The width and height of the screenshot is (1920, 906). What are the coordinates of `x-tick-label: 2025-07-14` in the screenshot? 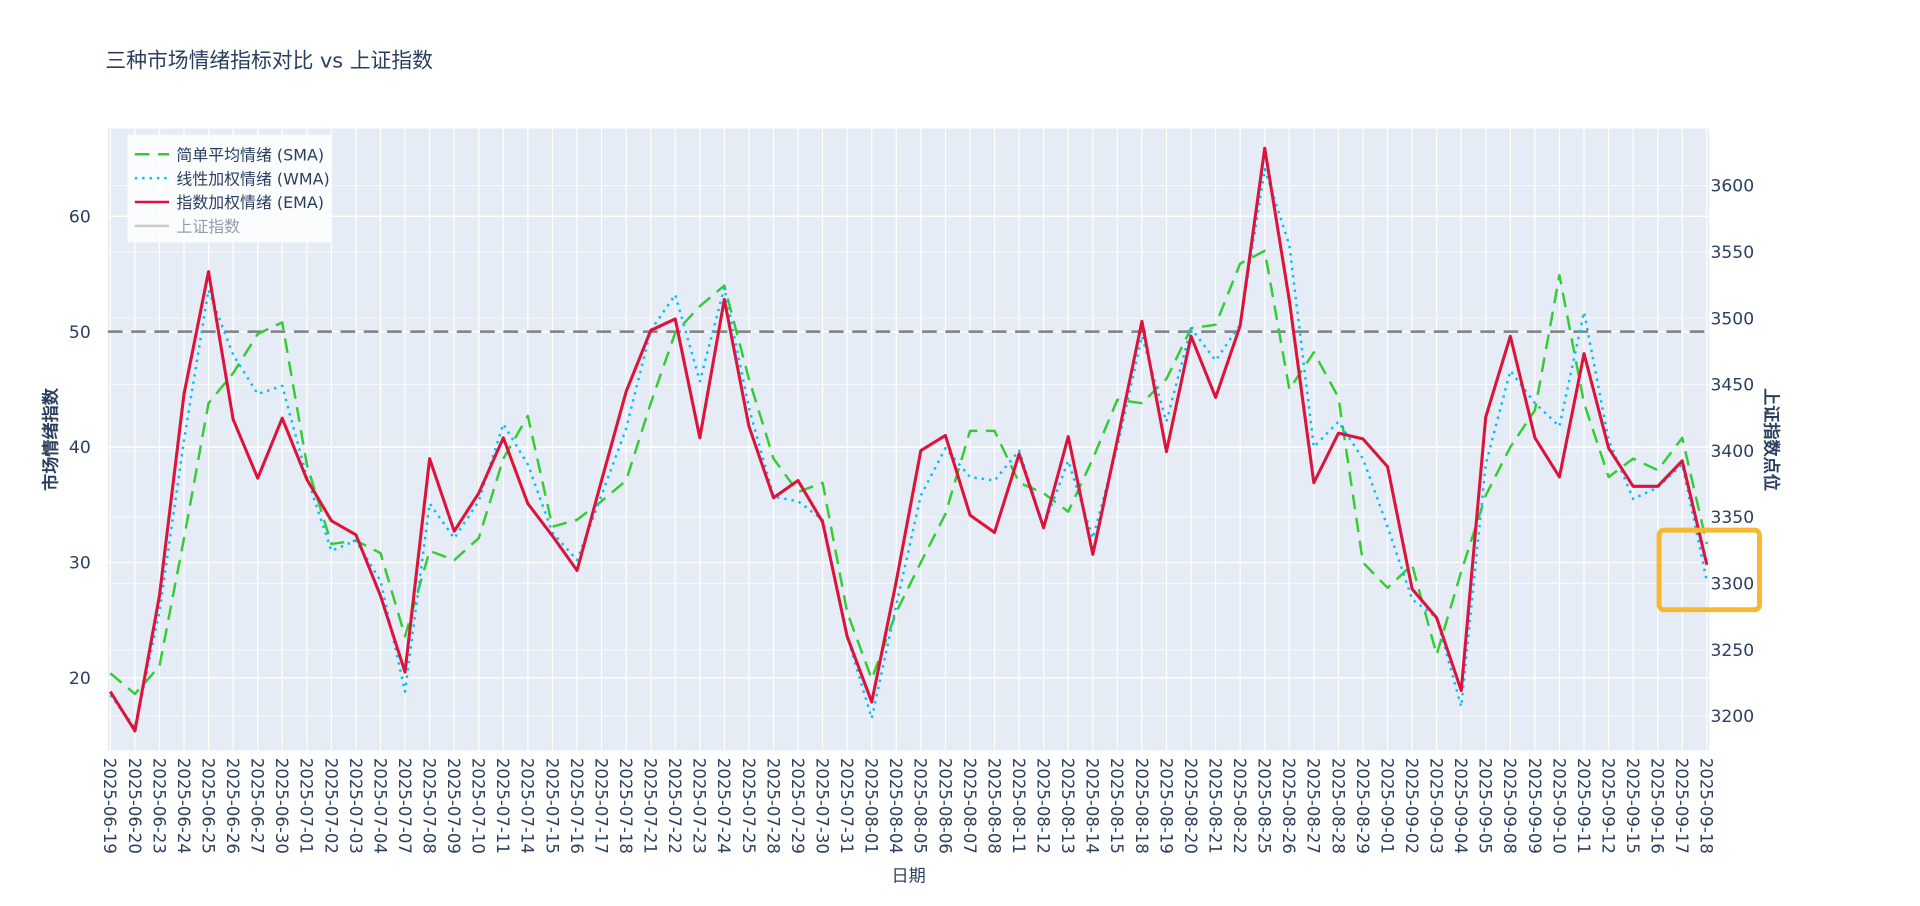 It's located at (527, 806).